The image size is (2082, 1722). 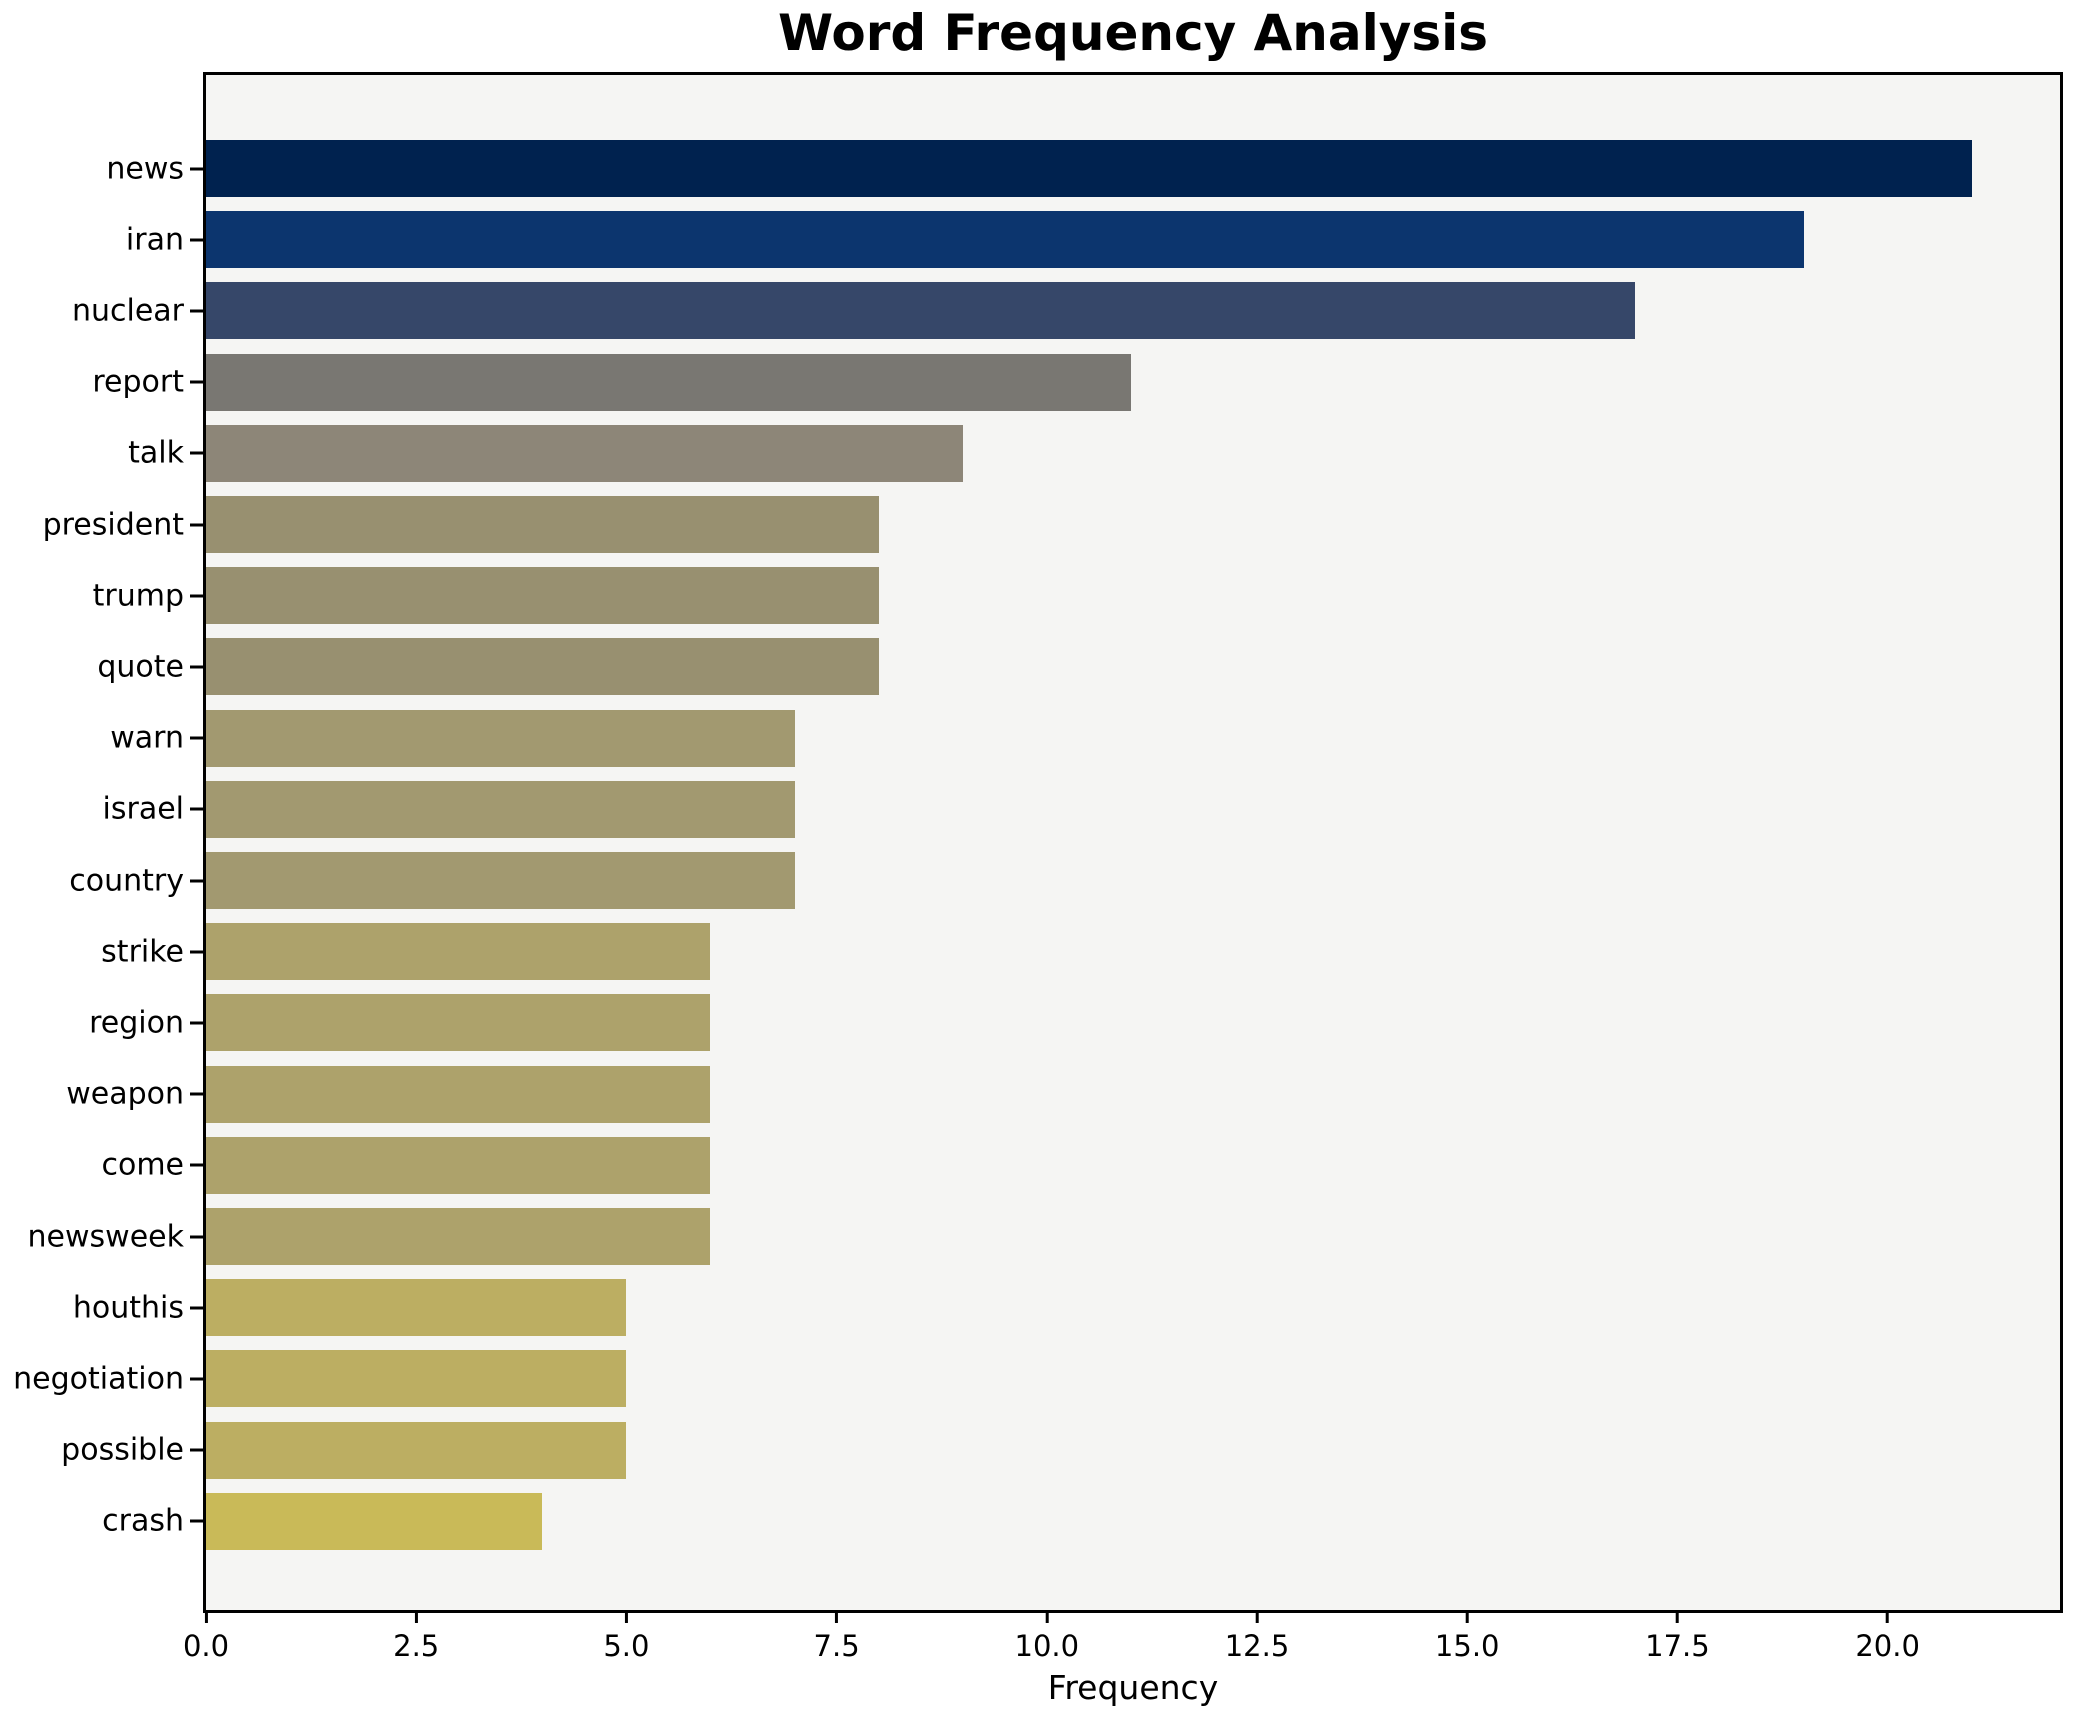 I want to click on x-axis-tick: 20.0, so click(x=1887, y=1636).